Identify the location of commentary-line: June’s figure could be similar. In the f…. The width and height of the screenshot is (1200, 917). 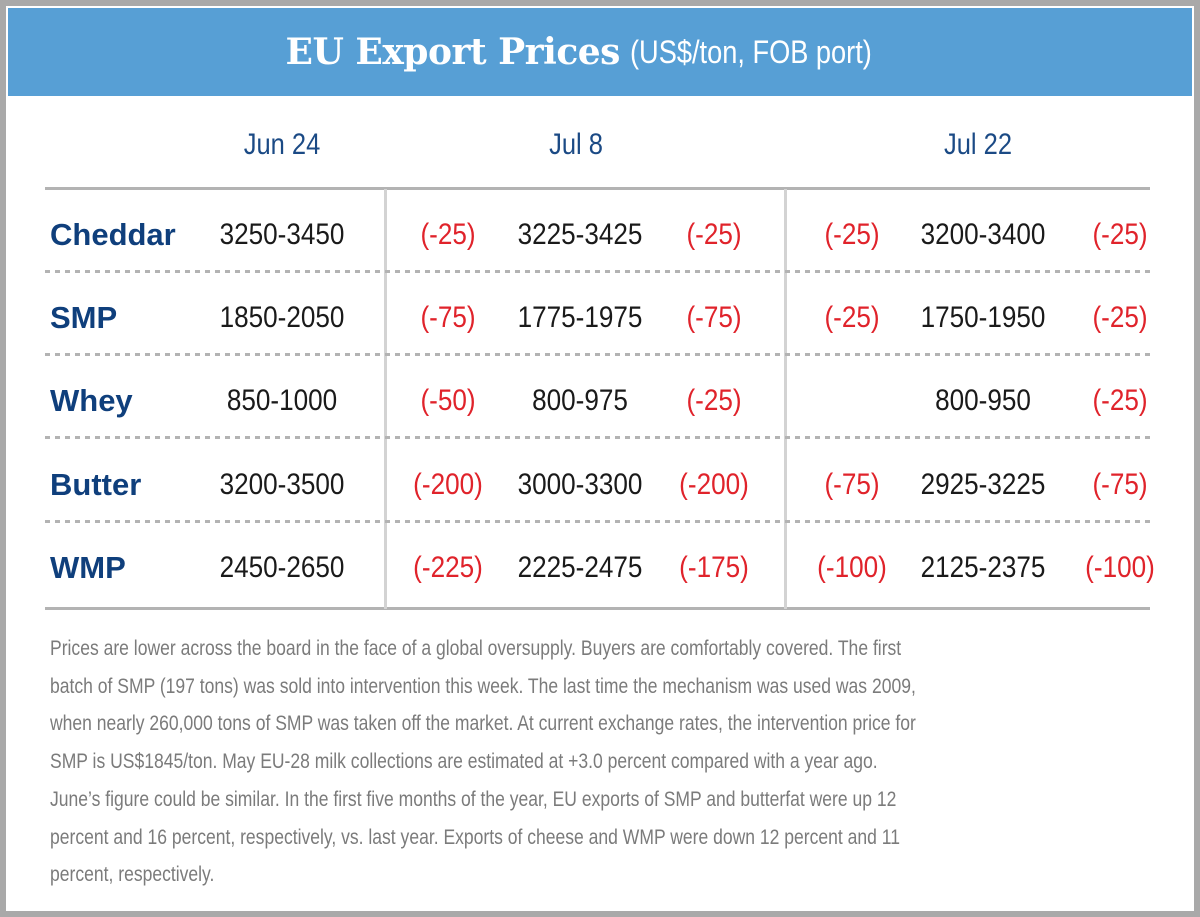
(473, 799).